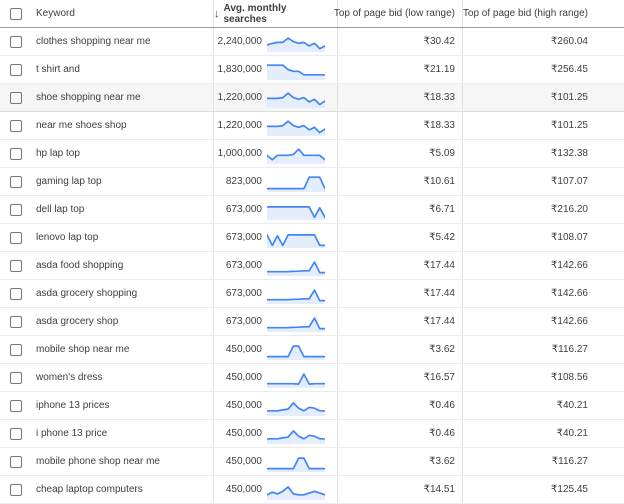  What do you see at coordinates (439, 97) in the screenshot?
I see `bid-low-value: ₹18.33` at bounding box center [439, 97].